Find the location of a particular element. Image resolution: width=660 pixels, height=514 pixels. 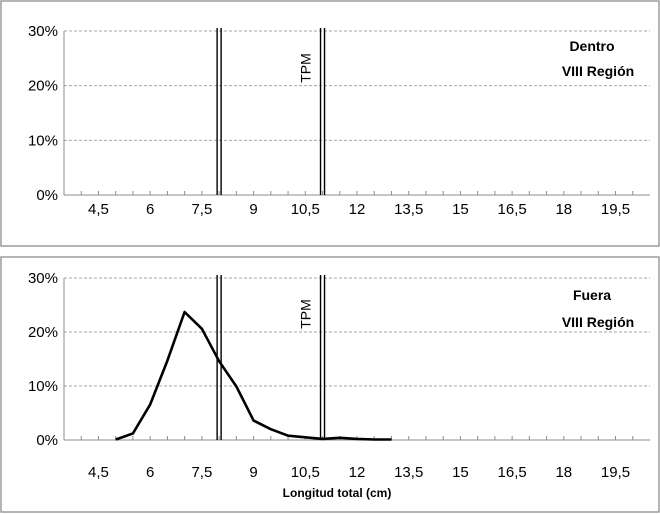

chart-annotations: TPM Dentro VIII Región is located at coordinates (466, 60).